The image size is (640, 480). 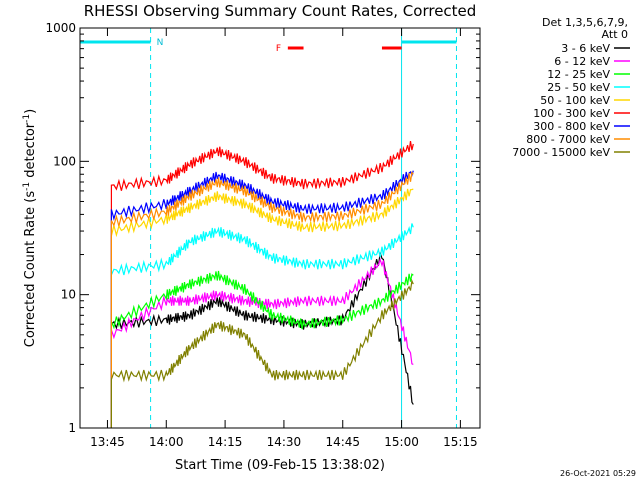 I want to click on legend-label-0: 3 - 6 keV, so click(x=585, y=48).